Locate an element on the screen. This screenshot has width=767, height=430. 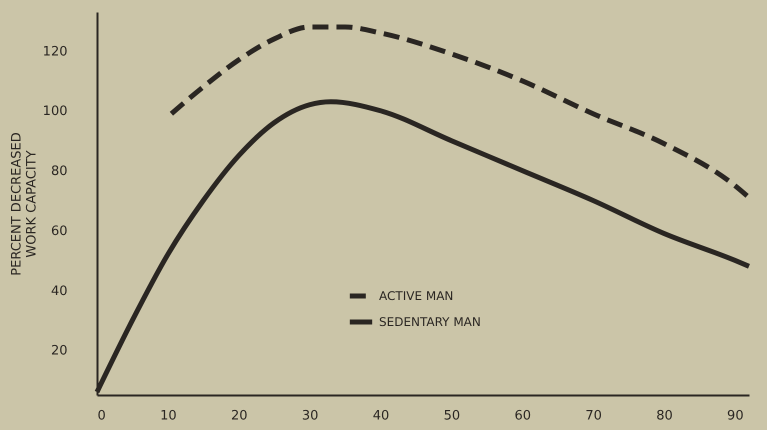
y-axis-title: PERCENT DECREASED WORK CAPACITY is located at coordinates (25, 204).